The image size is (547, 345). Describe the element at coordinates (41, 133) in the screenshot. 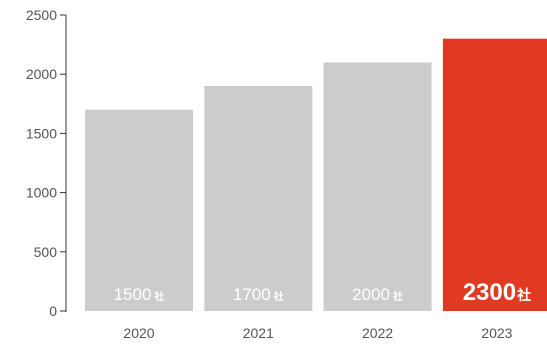

I see `y-tick-label: 1500` at that location.